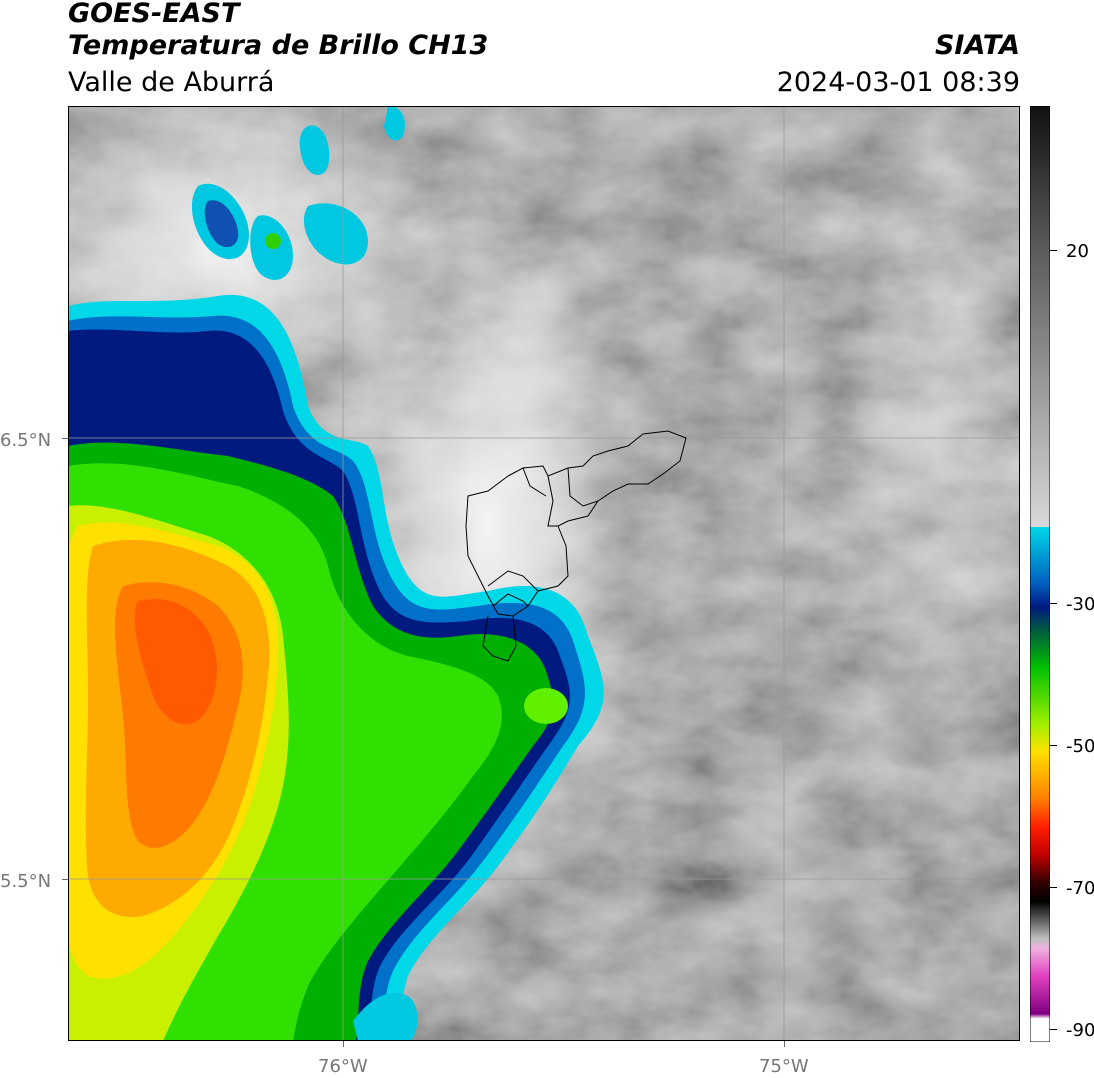 The width and height of the screenshot is (1094, 1078). I want to click on lon-label-75w: 75°W, so click(784, 1066).